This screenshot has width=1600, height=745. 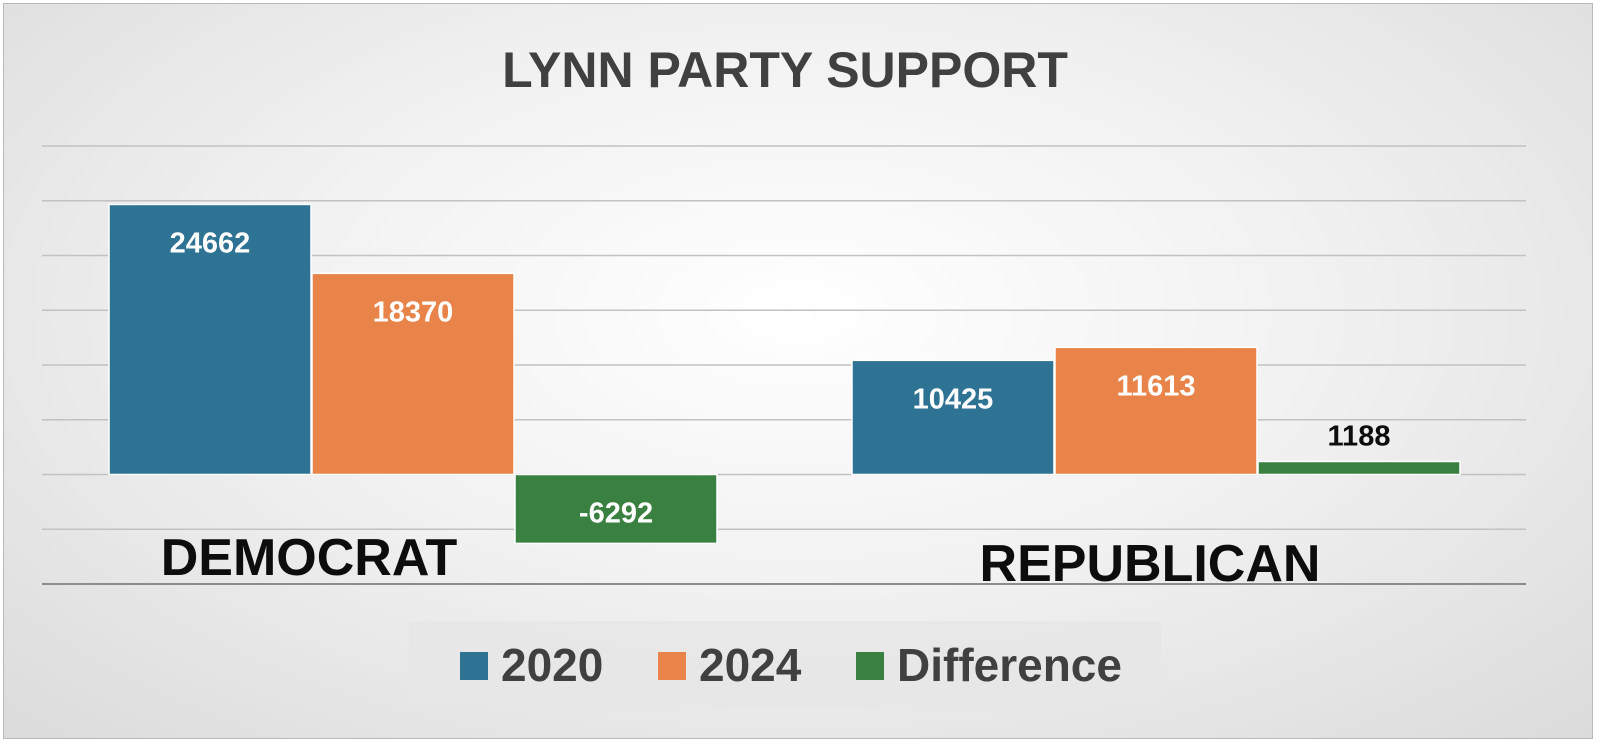 I want to click on bar-2024-republican, so click(x=1156, y=411).